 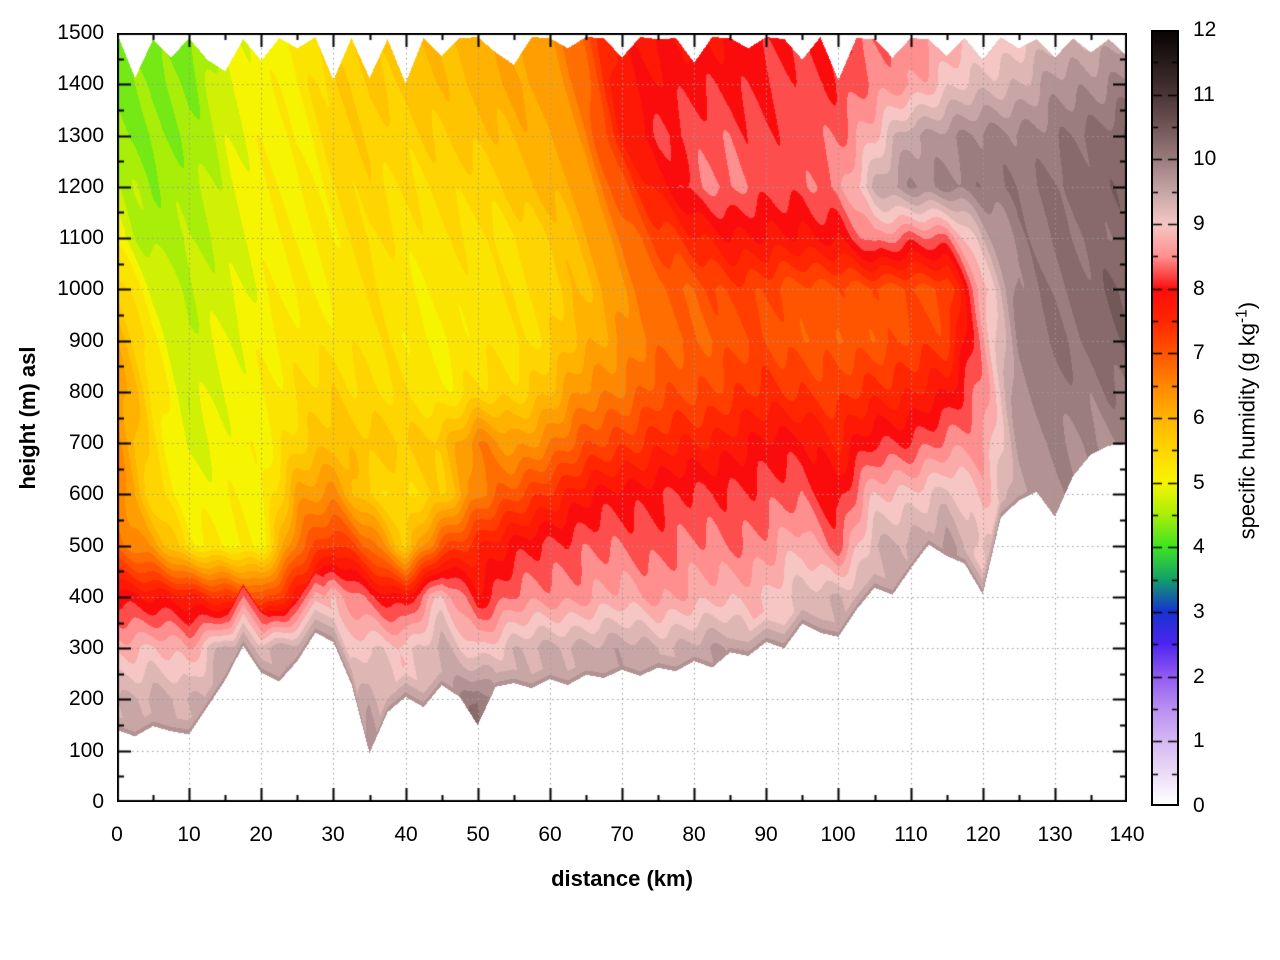 I want to click on x-tick-label: 70, so click(x=622, y=834).